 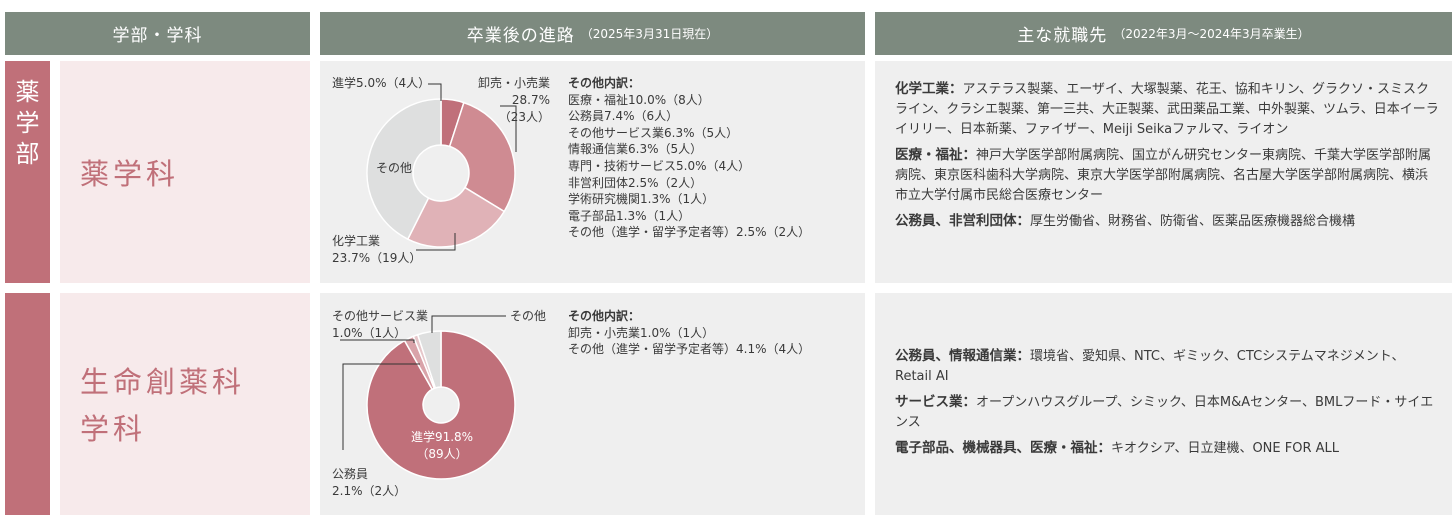 I want to click on employer-entry: 電子部品、機械器具、医療・福祉：キオクシア、日立建機、ONE FOR ALL, so click(x=1167, y=448).